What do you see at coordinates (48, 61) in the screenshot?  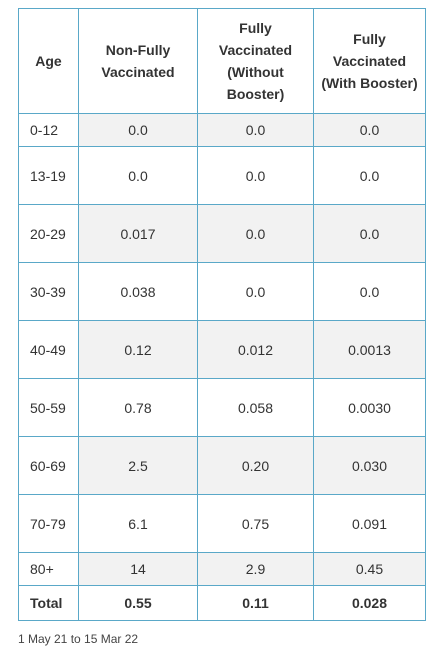 I see `header-cell: Age` at bounding box center [48, 61].